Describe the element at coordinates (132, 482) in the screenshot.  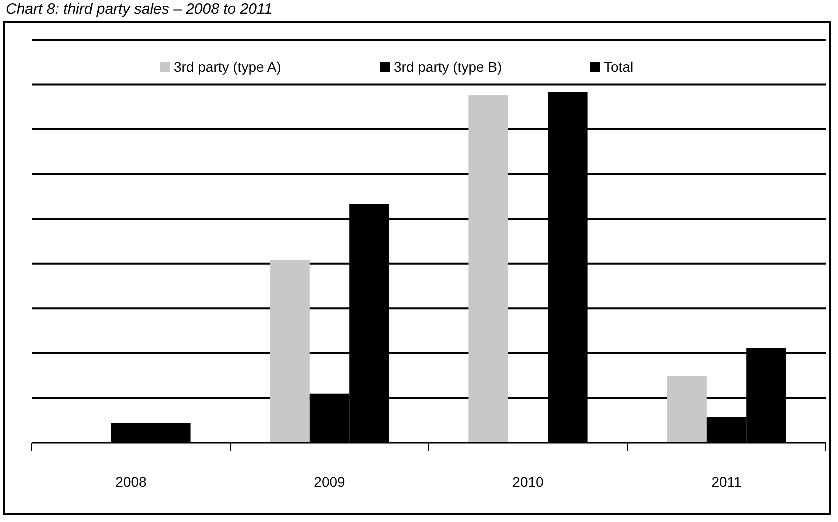
I see `x-tick-label: 2008` at that location.